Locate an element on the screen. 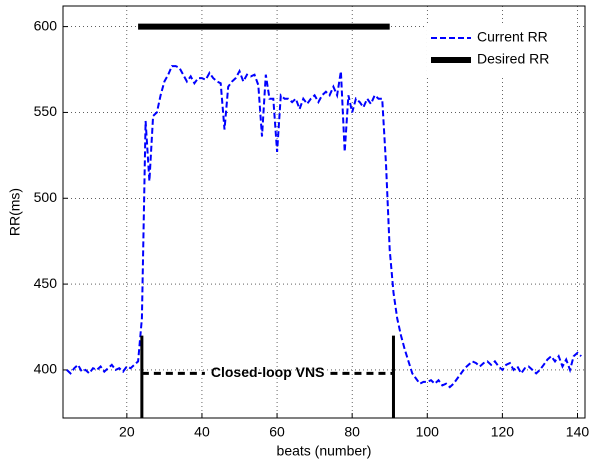 The image size is (595, 467). x-tick-label: 20 is located at coordinates (127, 432).